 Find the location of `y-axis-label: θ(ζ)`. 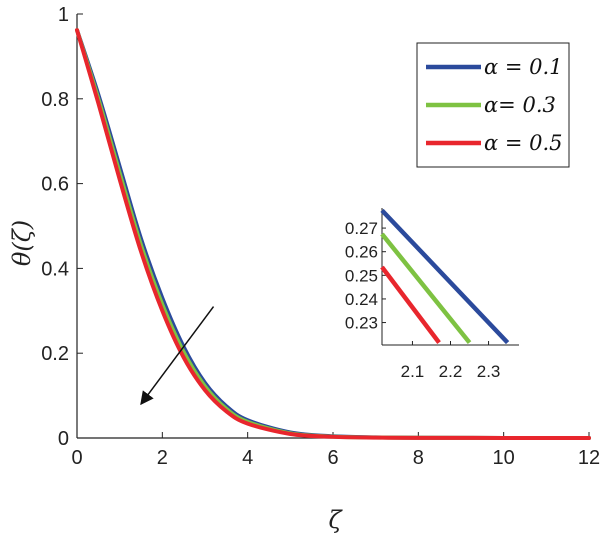

y-axis-label: θ(ζ) is located at coordinates (22, 243).